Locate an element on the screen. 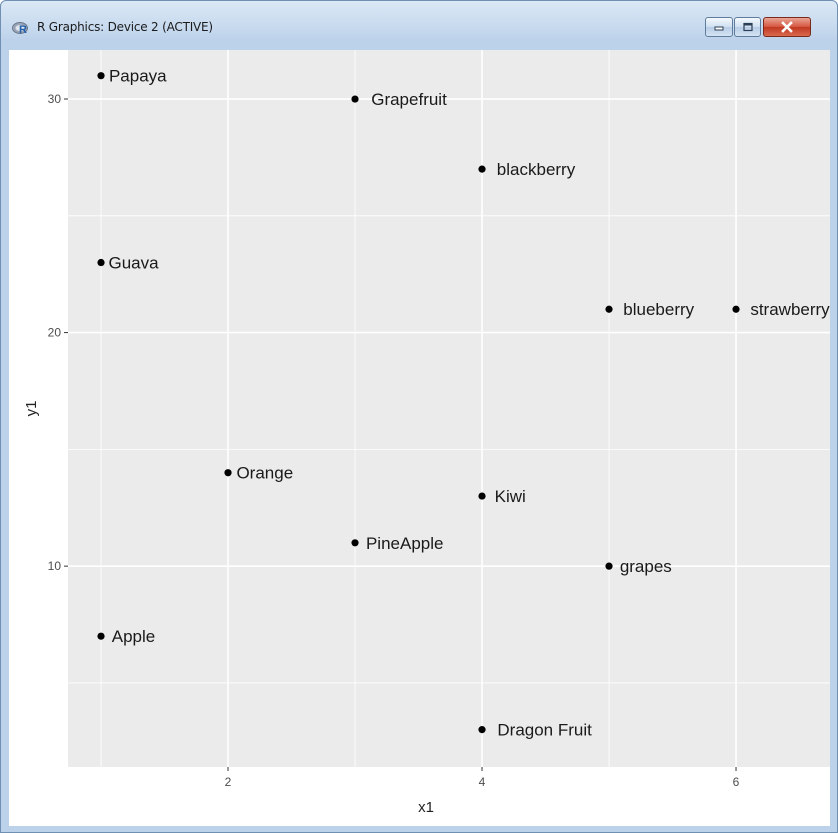 The height and width of the screenshot is (833, 838). window-title: R Graphics: Device 2 (ACTIVE) is located at coordinates (125, 27).